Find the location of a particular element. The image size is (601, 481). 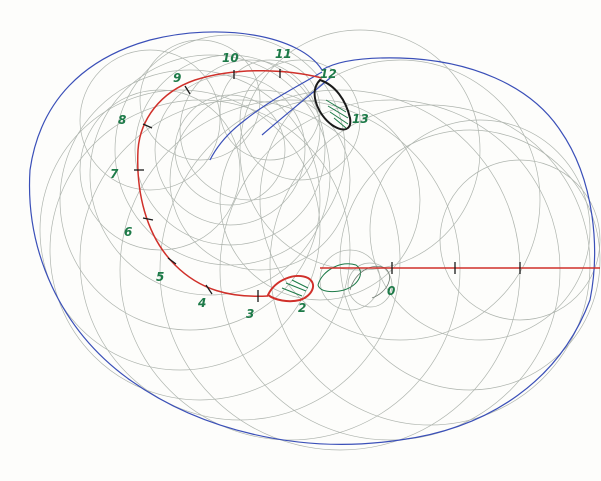

label-6: 6 is located at coordinates (128, 232).